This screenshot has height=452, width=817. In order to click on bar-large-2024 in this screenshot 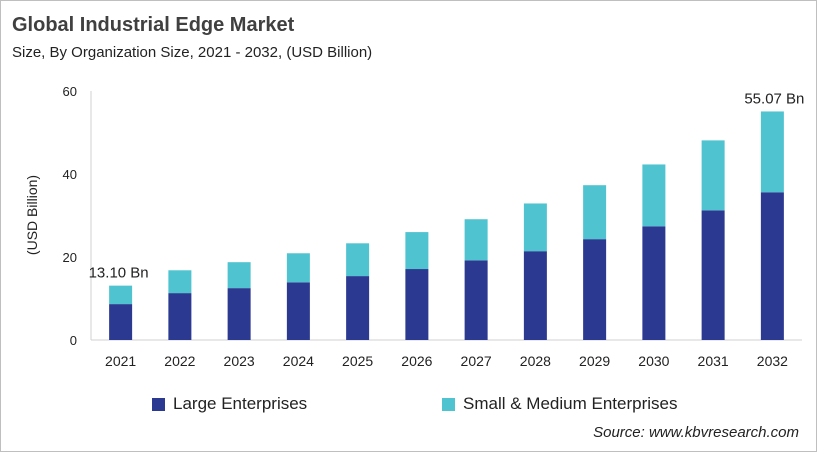, I will do `click(298, 311)`.